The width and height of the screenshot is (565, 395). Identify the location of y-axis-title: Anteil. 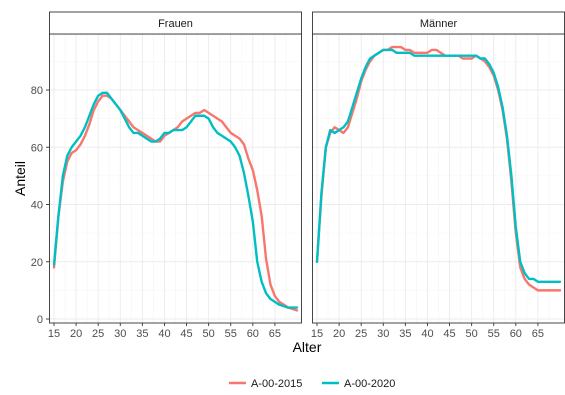
(20, 178).